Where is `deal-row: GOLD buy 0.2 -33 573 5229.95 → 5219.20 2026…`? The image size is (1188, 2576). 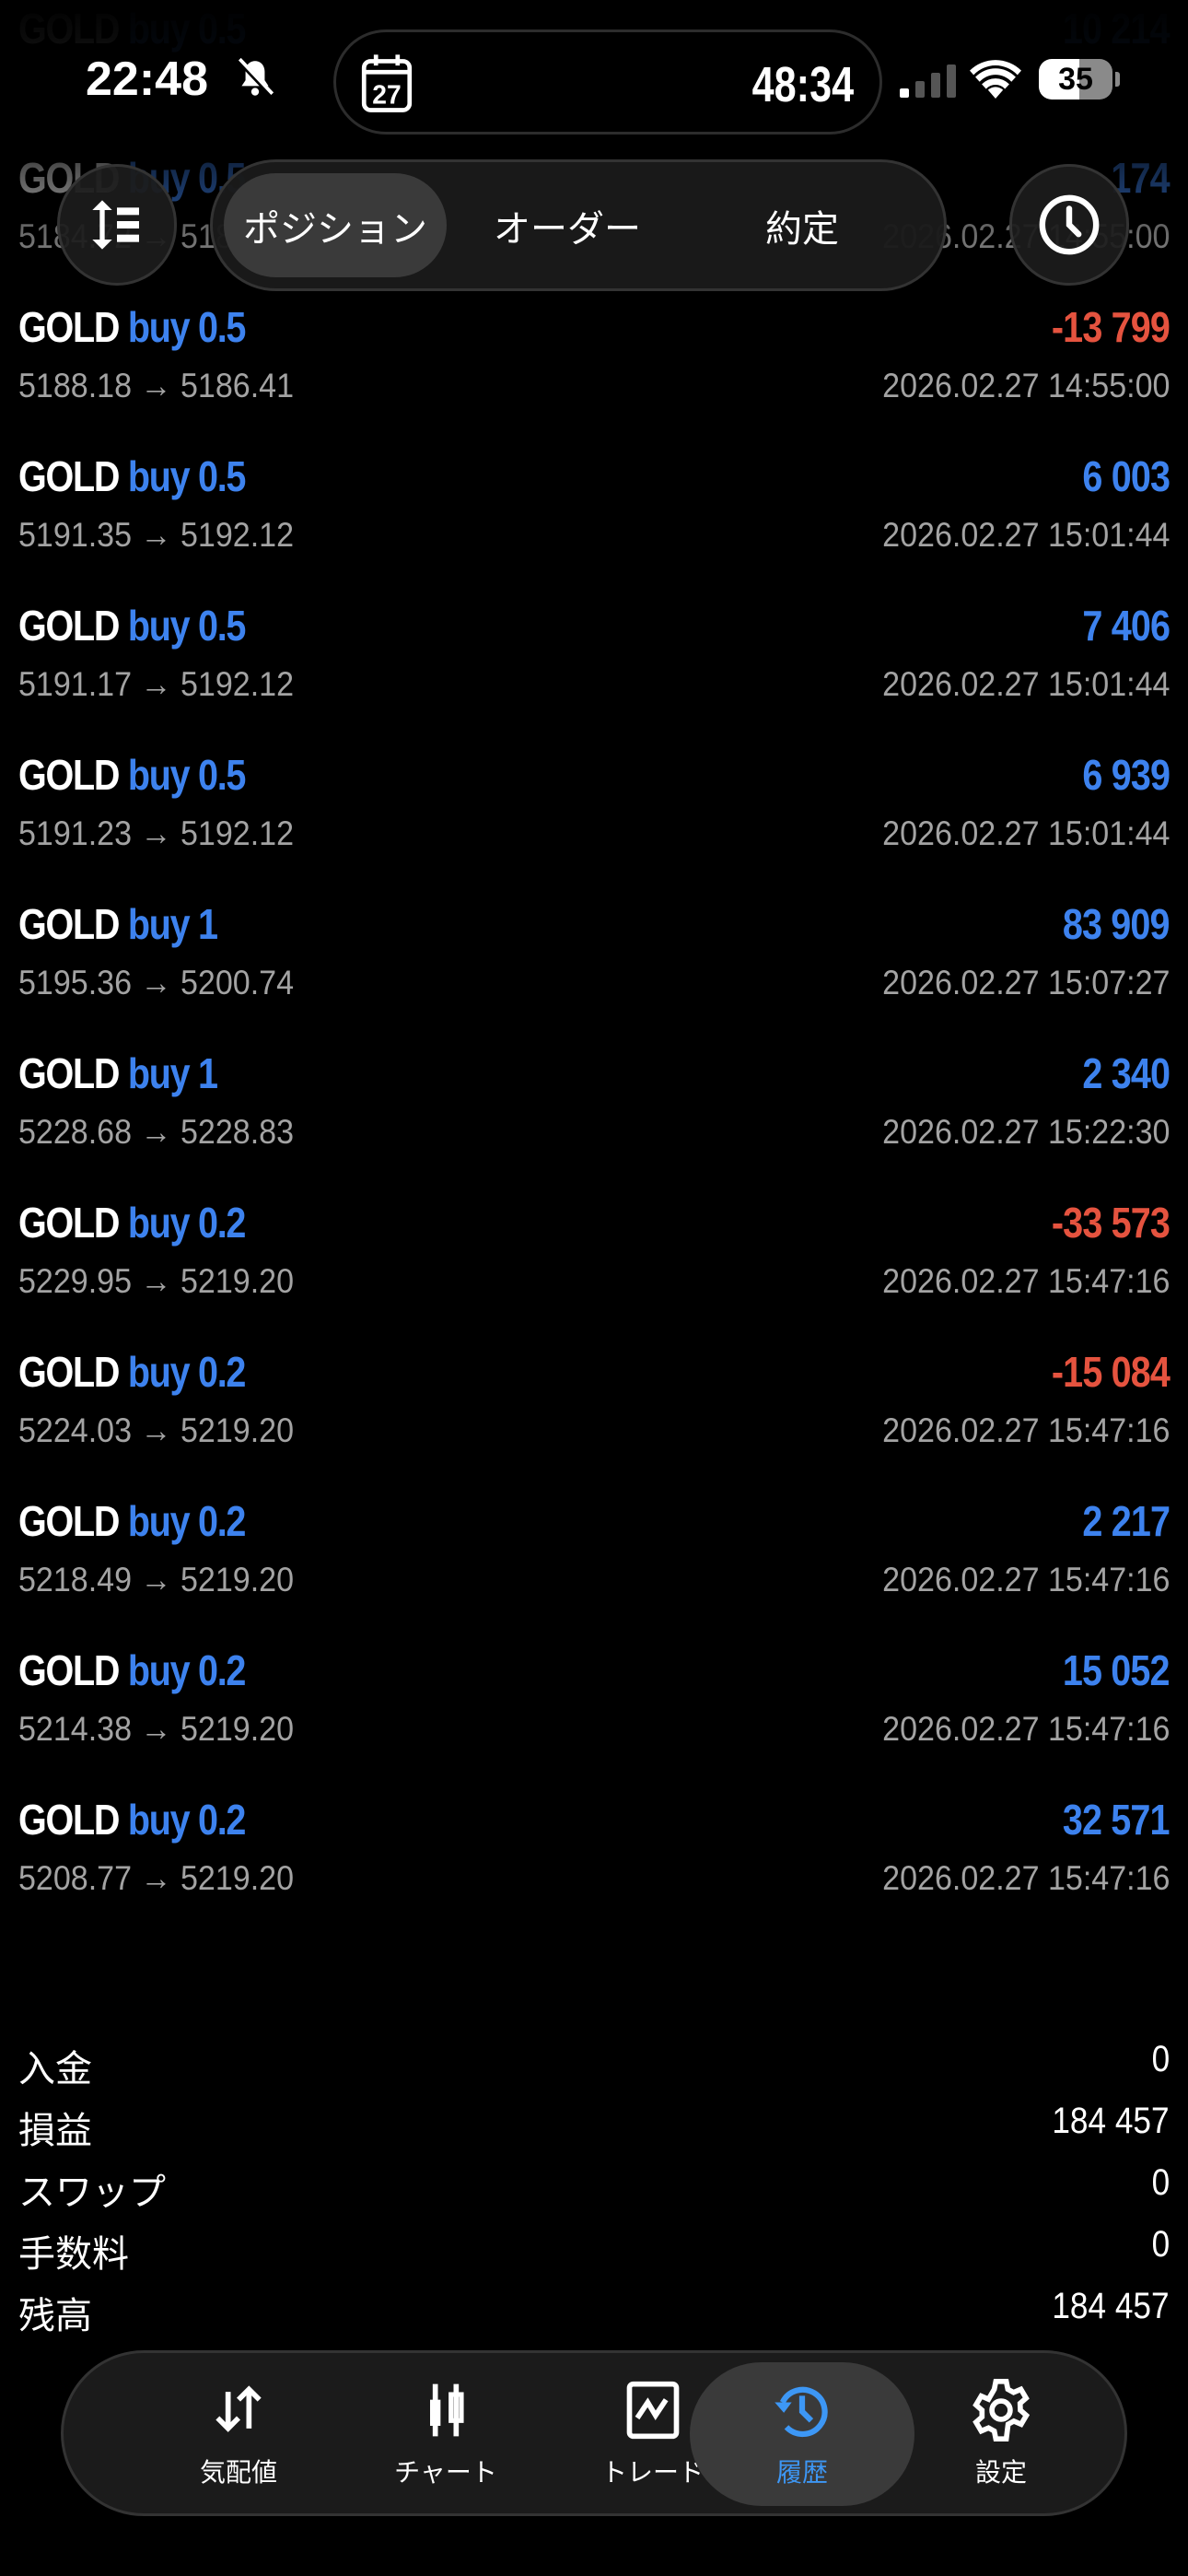 deal-row: GOLD buy 0.2 -33 573 5229.95 → 5219.20 2026… is located at coordinates (594, 1252).